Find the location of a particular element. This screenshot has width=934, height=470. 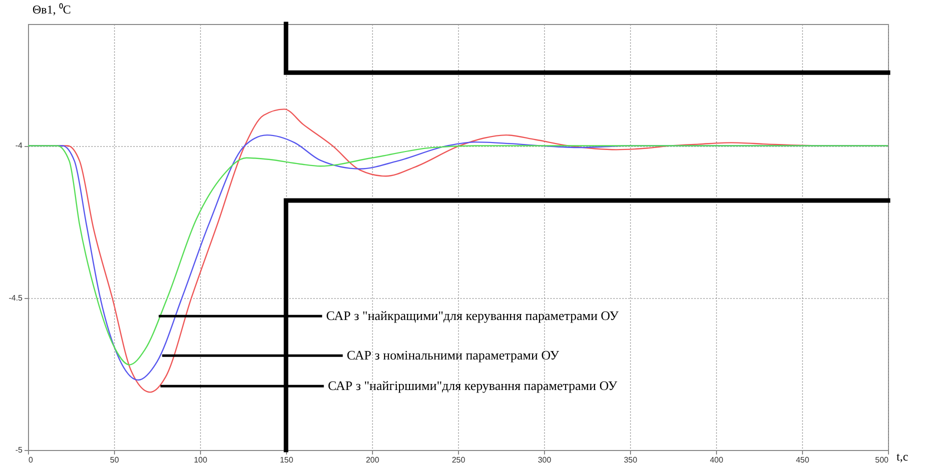

x-tick-label: 350 is located at coordinates (631, 460).